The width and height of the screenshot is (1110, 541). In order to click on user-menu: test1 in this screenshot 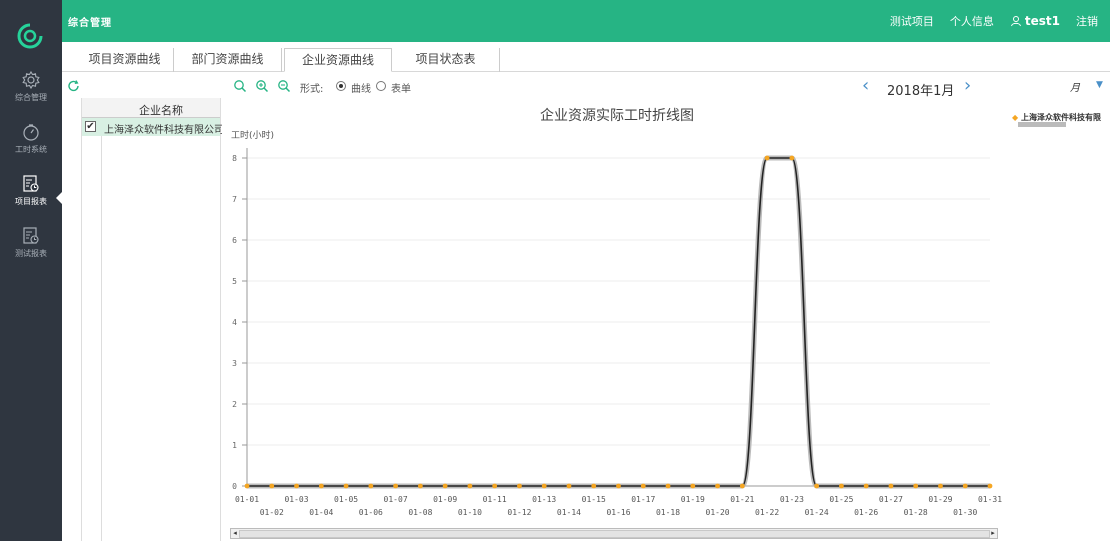, I will do `click(1035, 21)`.